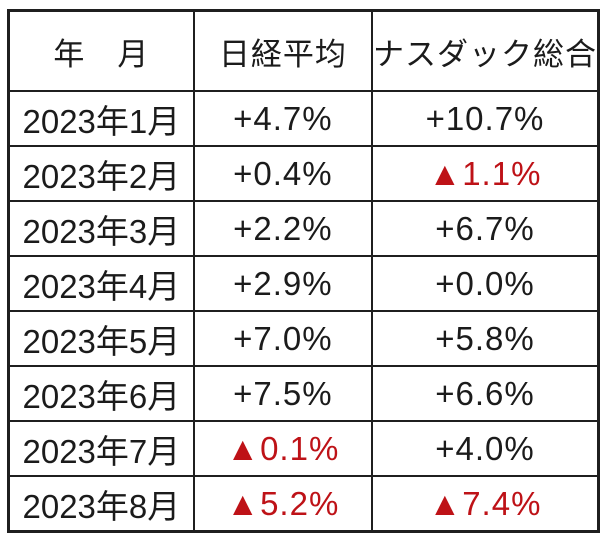 The width and height of the screenshot is (600, 560). I want to click on nikkei-value-cell: +7.5%, so click(282, 393).